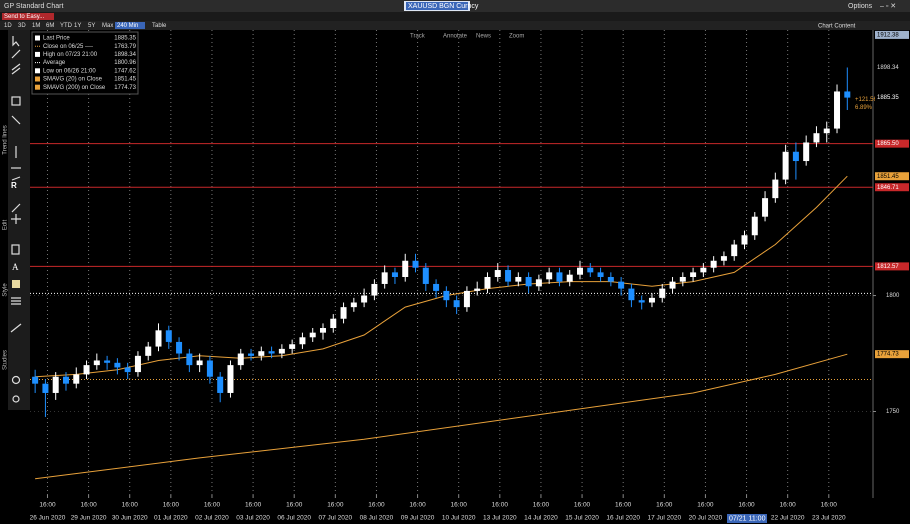 This screenshot has width=910, height=524. I want to click on tool-icons, so click(16, 219).